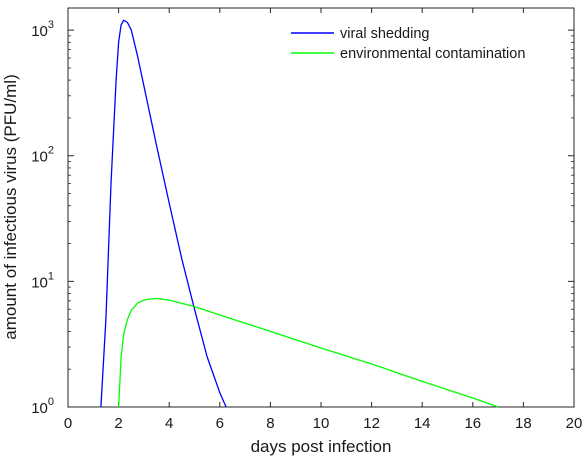 This screenshot has width=588, height=461. Describe the element at coordinates (220, 423) in the screenshot. I see `x-tick-label: 6` at that location.